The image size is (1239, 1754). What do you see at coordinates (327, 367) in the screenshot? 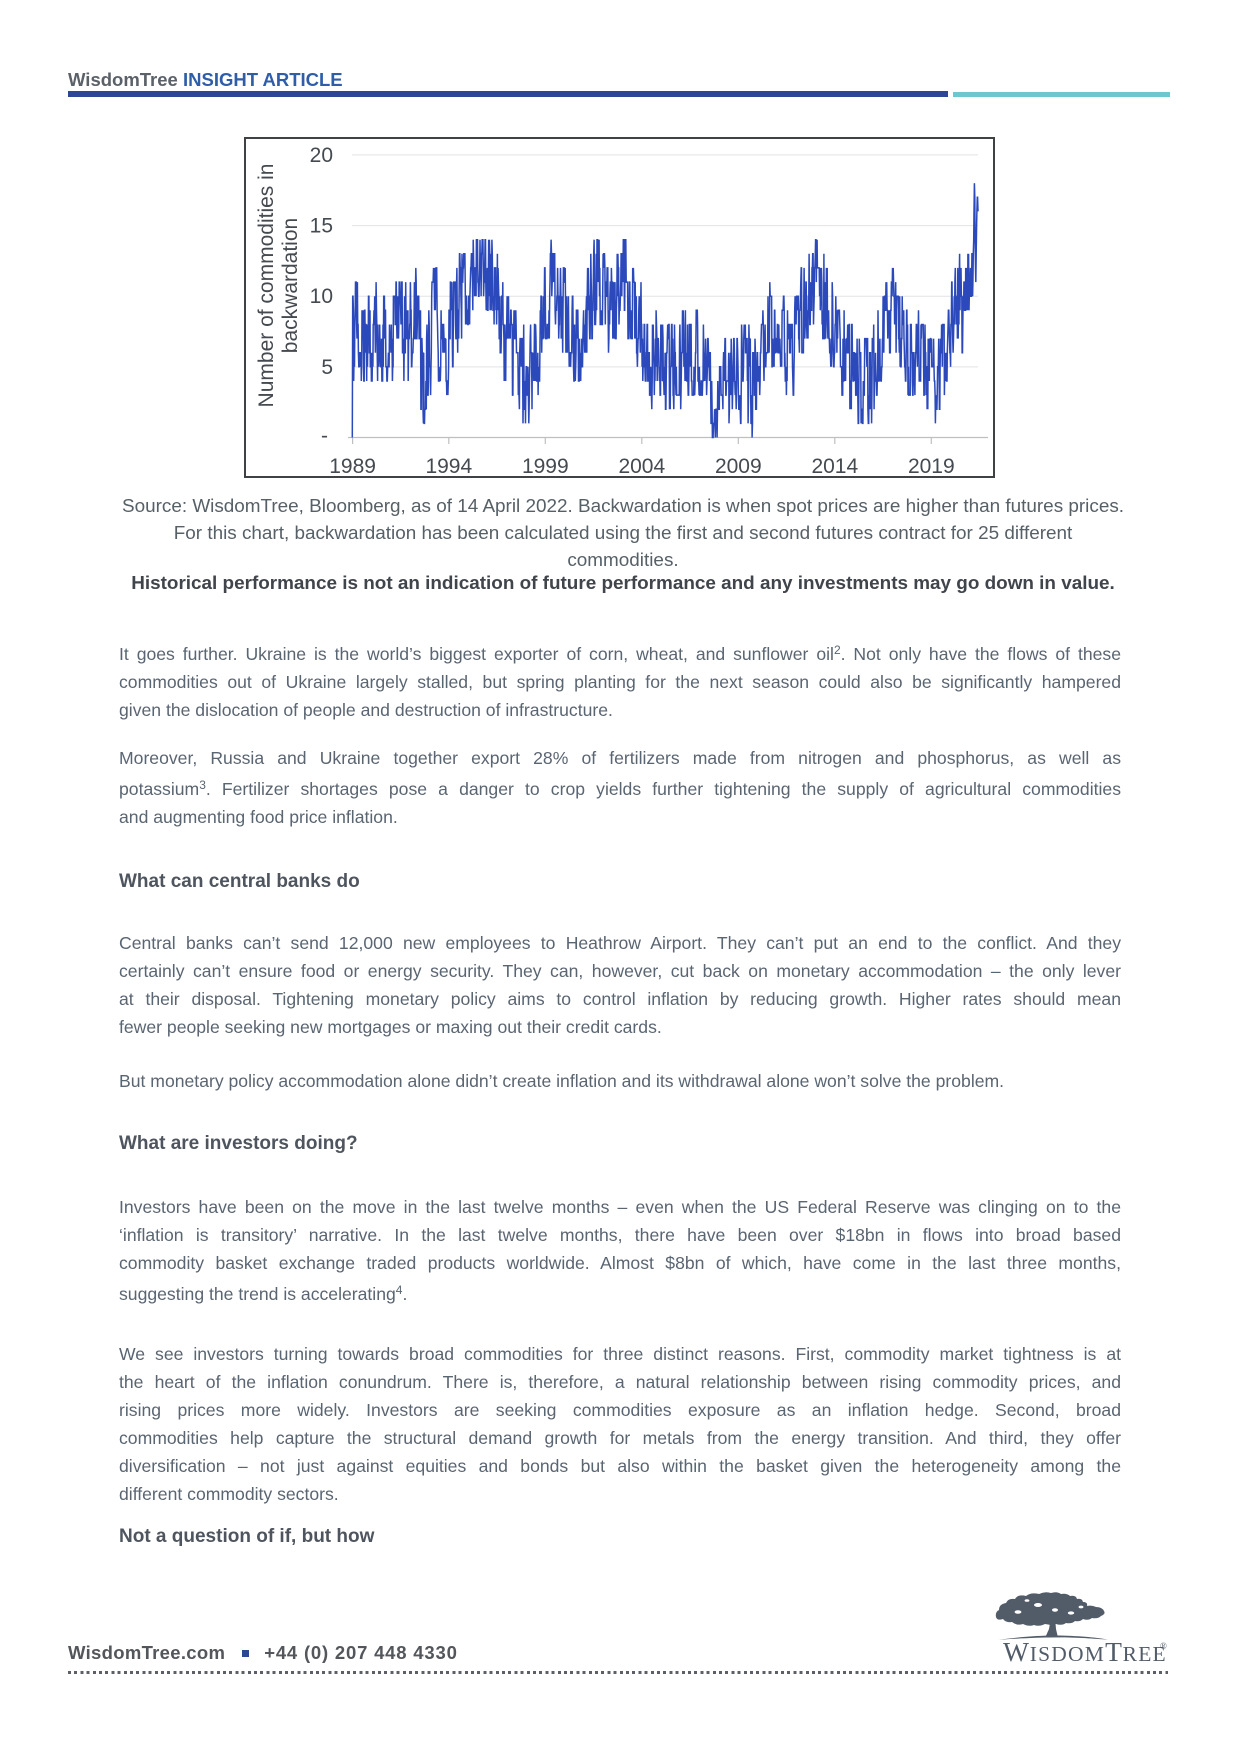
I see `svg-text: 5` at bounding box center [327, 367].